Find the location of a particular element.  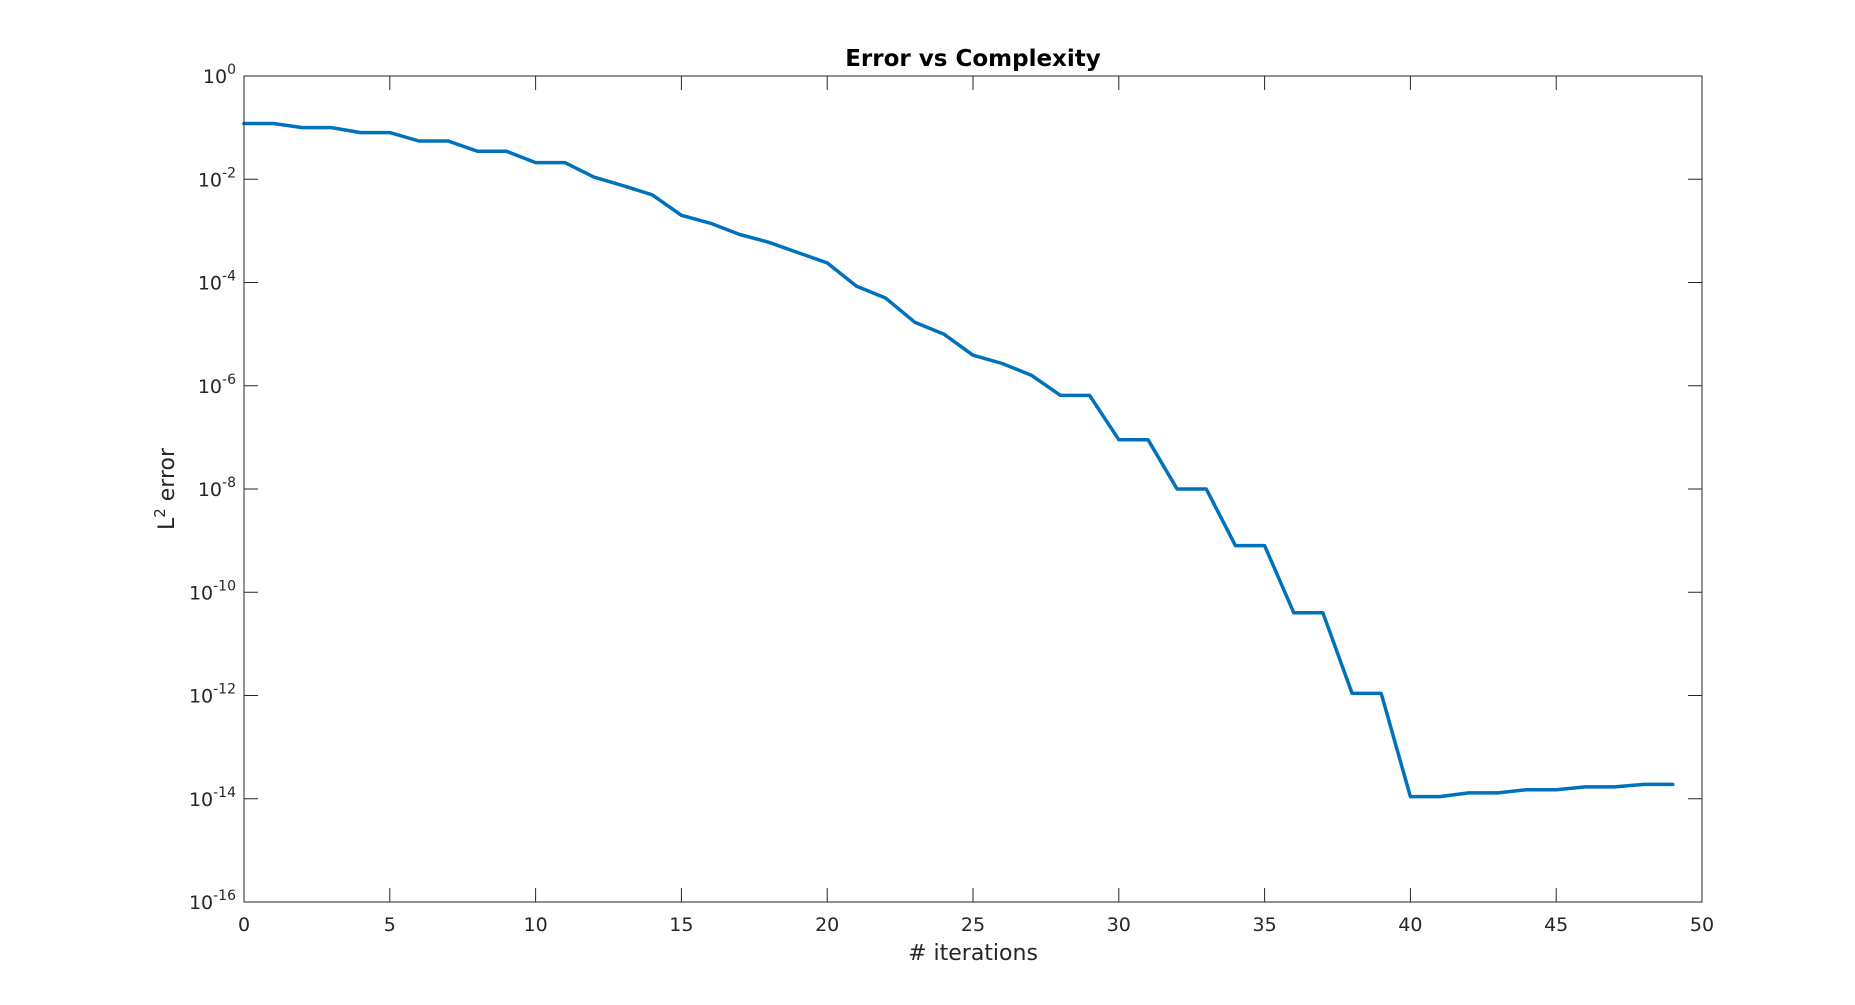

y-tick-label-exponent: 0 is located at coordinates (231, 70).